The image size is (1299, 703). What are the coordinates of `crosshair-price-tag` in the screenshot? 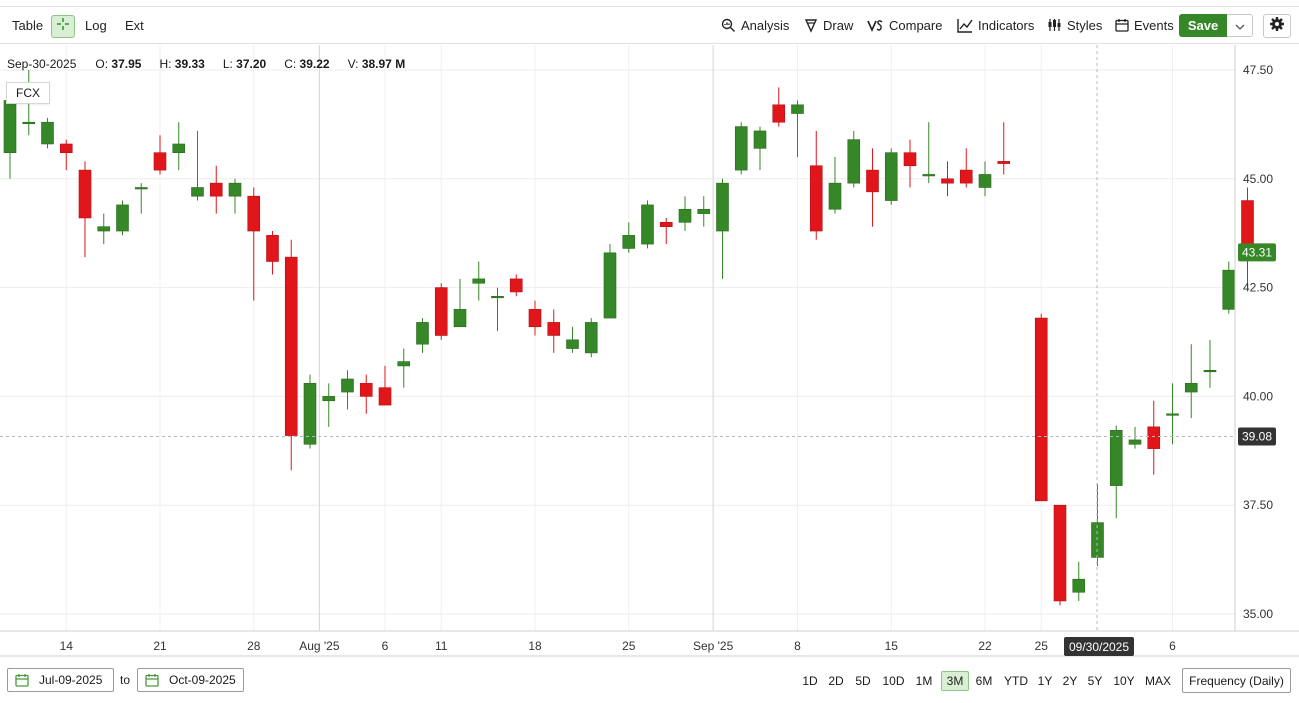 It's located at (1257, 436).